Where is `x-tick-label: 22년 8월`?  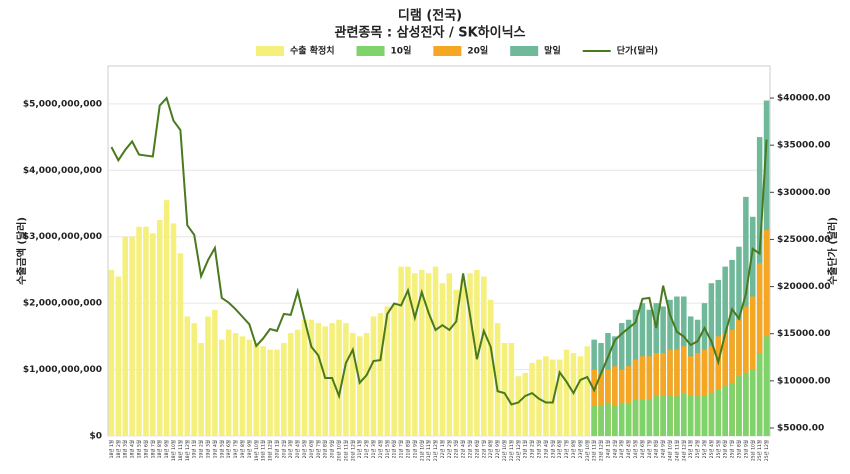
x-tick-label: 22년 8월 is located at coordinates (490, 449).